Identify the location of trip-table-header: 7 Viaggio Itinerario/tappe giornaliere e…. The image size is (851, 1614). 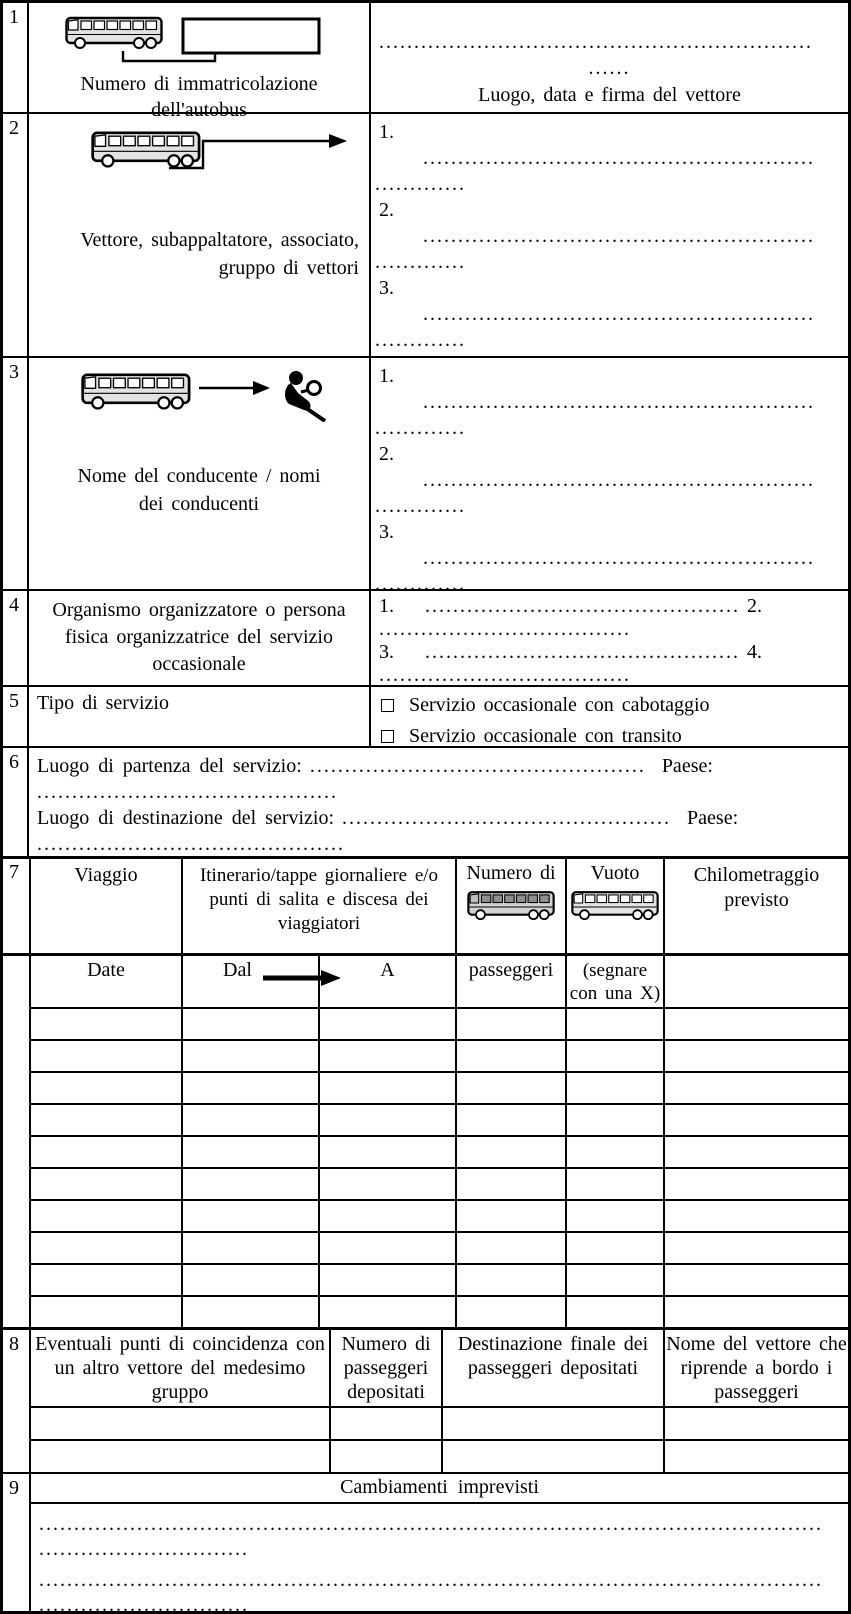
(425, 906).